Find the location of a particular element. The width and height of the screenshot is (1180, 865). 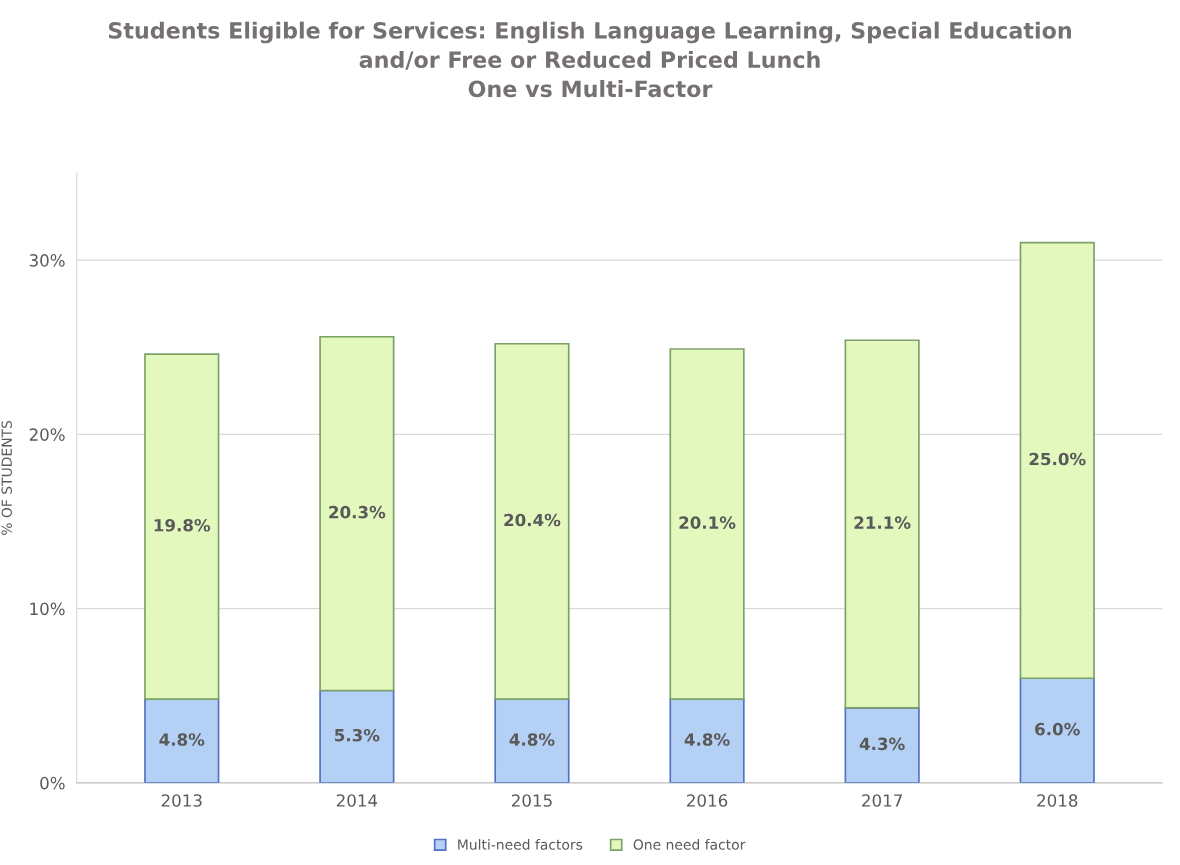

data-label: 25.0% is located at coordinates (1057, 459).